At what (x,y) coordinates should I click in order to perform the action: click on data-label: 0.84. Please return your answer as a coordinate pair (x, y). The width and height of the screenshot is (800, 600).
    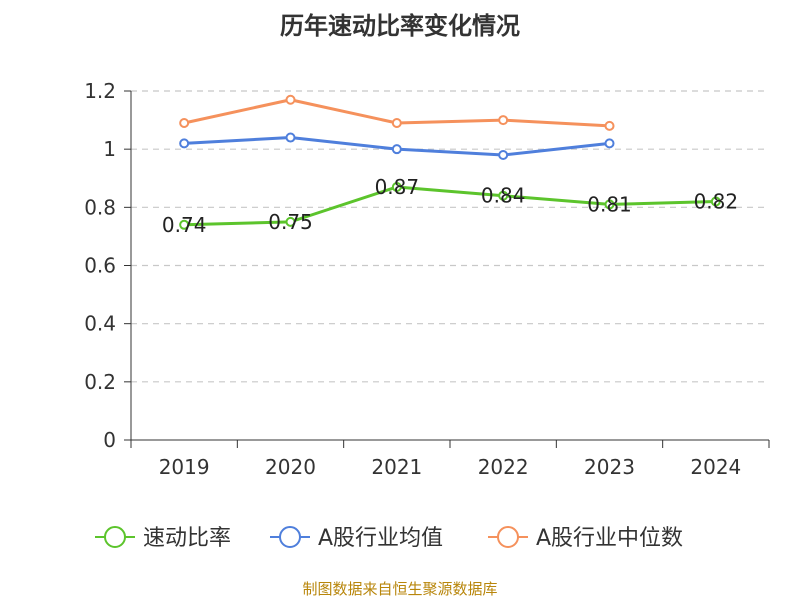
    Looking at the image, I should click on (503, 196).